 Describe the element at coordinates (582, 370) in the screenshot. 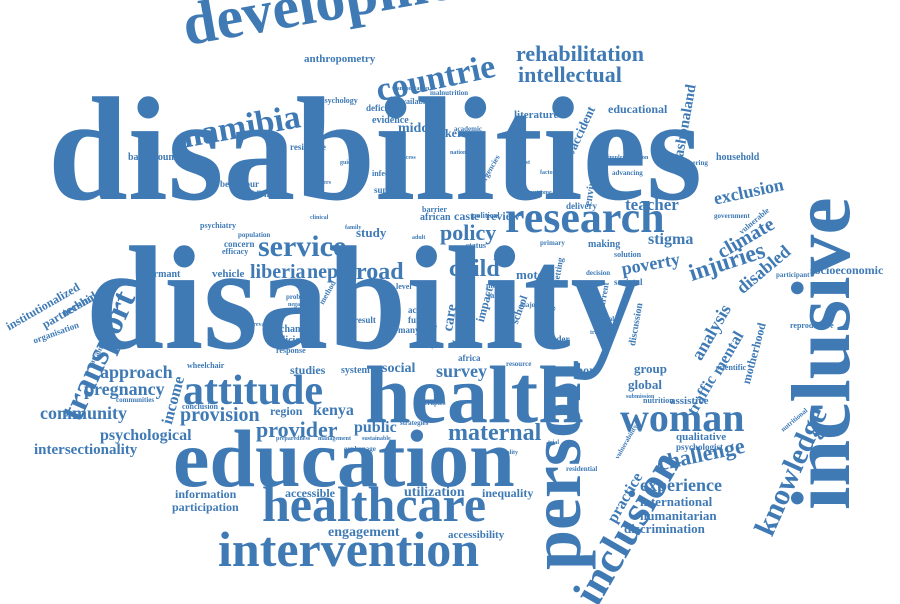

I see `word-report: report` at that location.